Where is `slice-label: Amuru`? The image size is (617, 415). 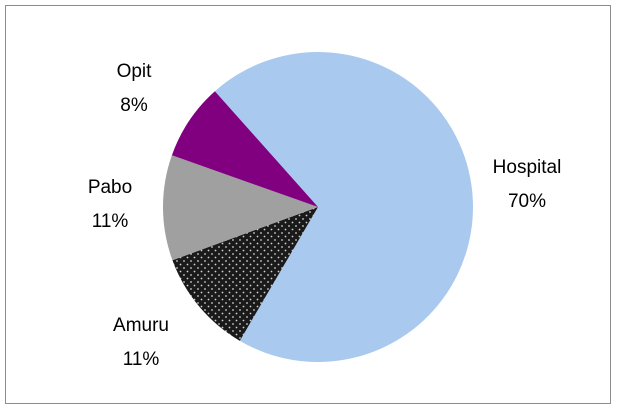 slice-label: Amuru is located at coordinates (141, 325).